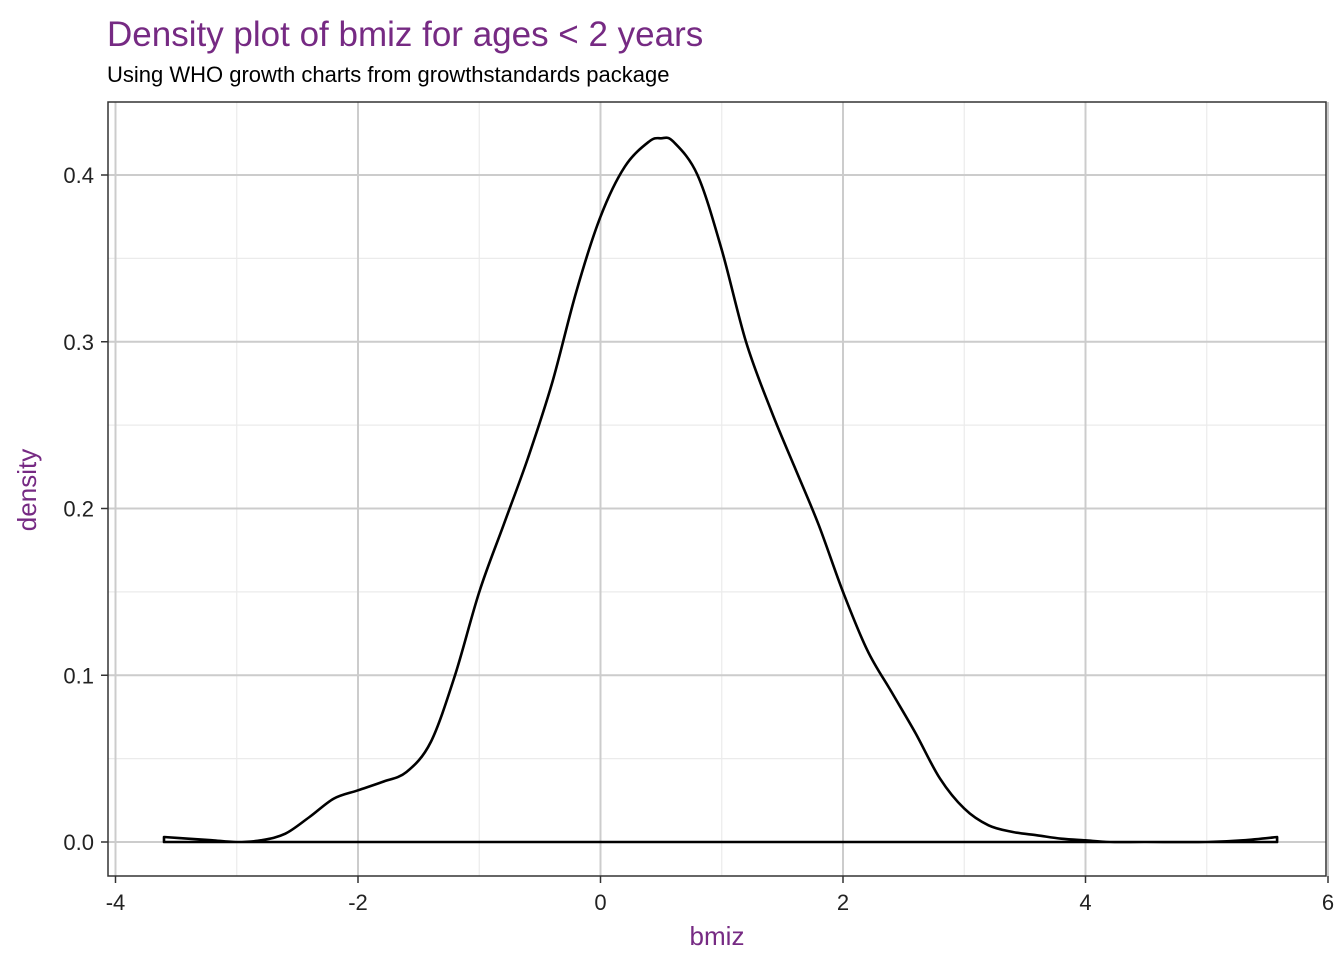 The width and height of the screenshot is (1344, 960). Describe the element at coordinates (27, 490) in the screenshot. I see `y-axis-title: density` at that location.